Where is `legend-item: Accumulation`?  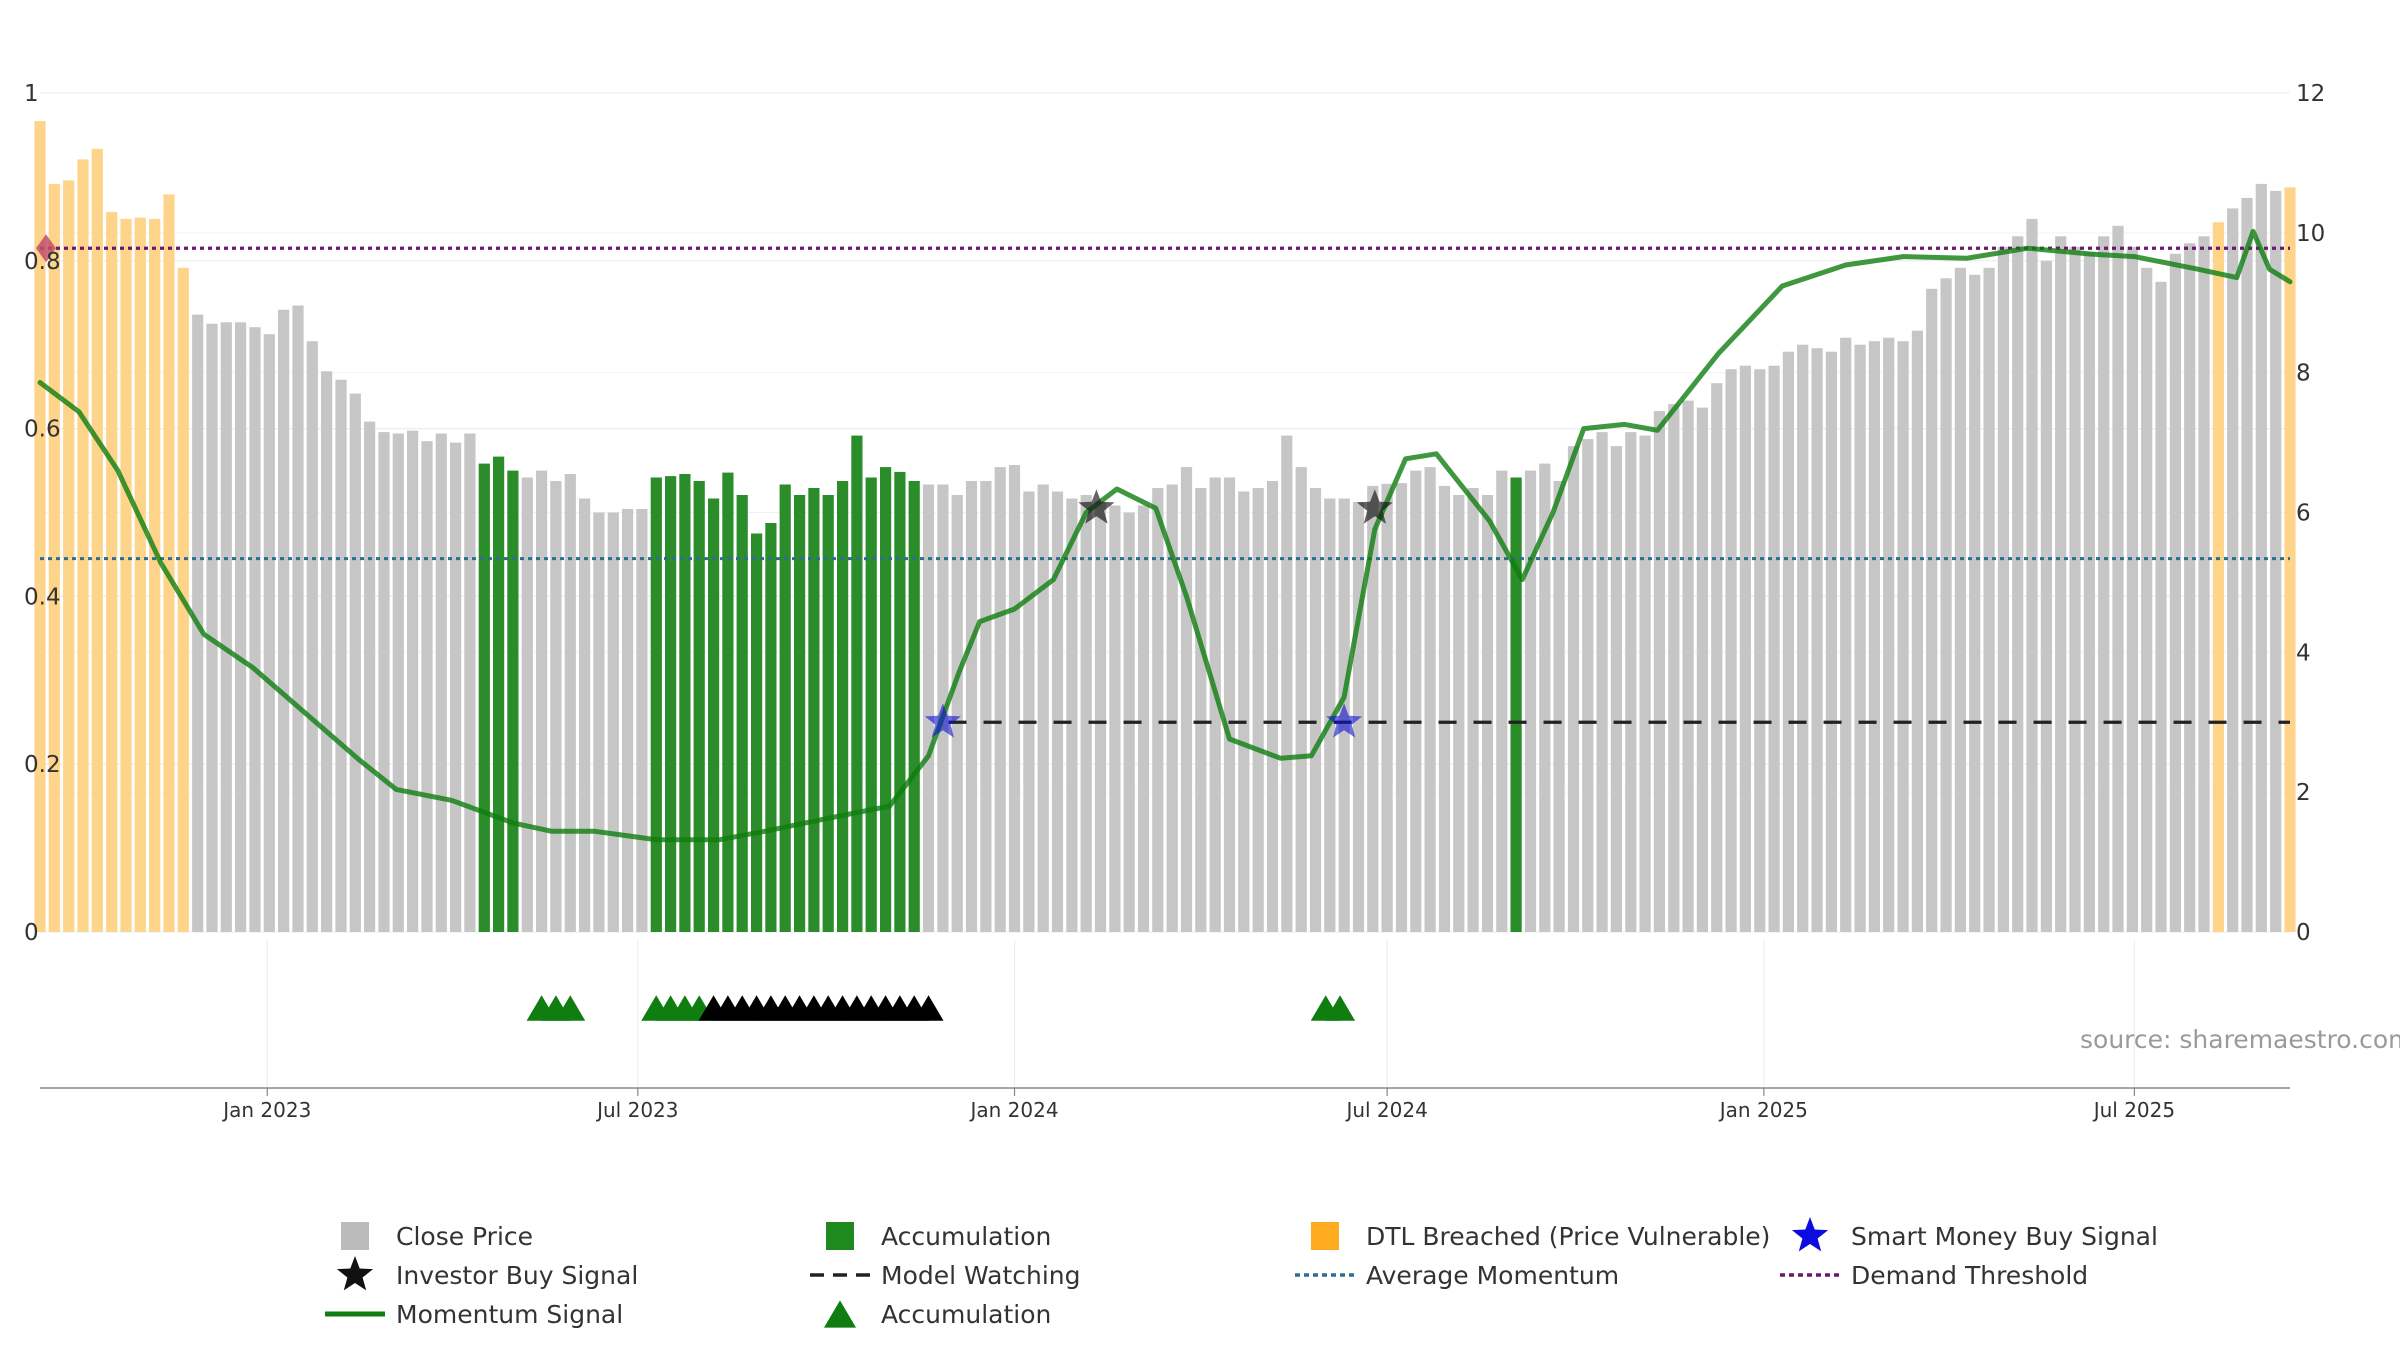 legend-item: Accumulation is located at coordinates (937, 1314).